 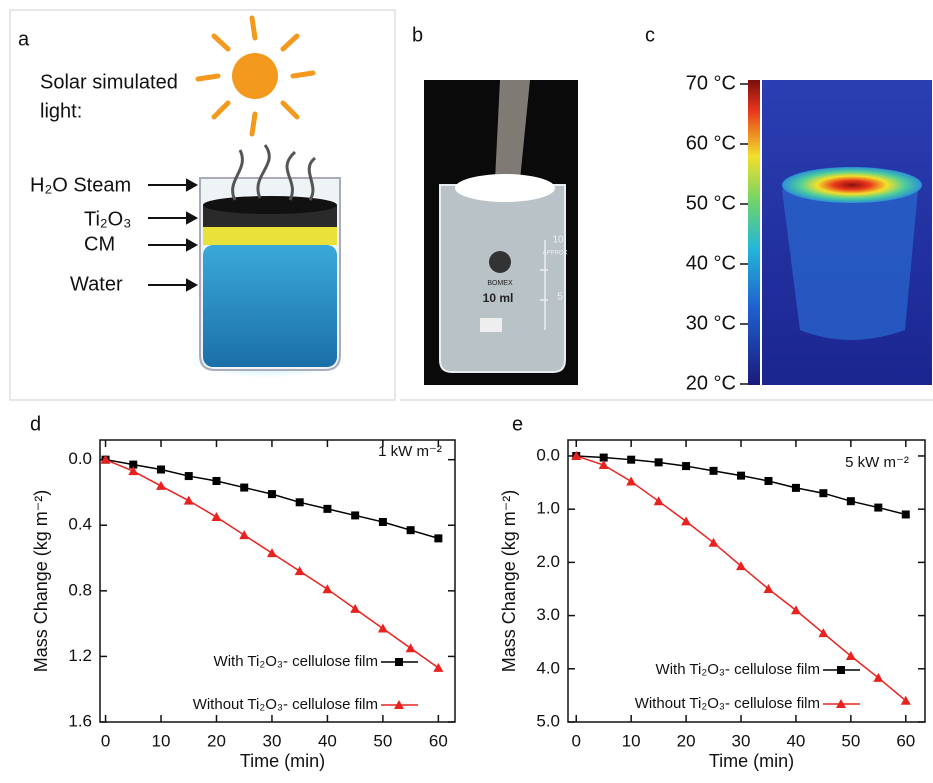 I want to click on x-axis-title: Time (min), so click(x=751, y=761).